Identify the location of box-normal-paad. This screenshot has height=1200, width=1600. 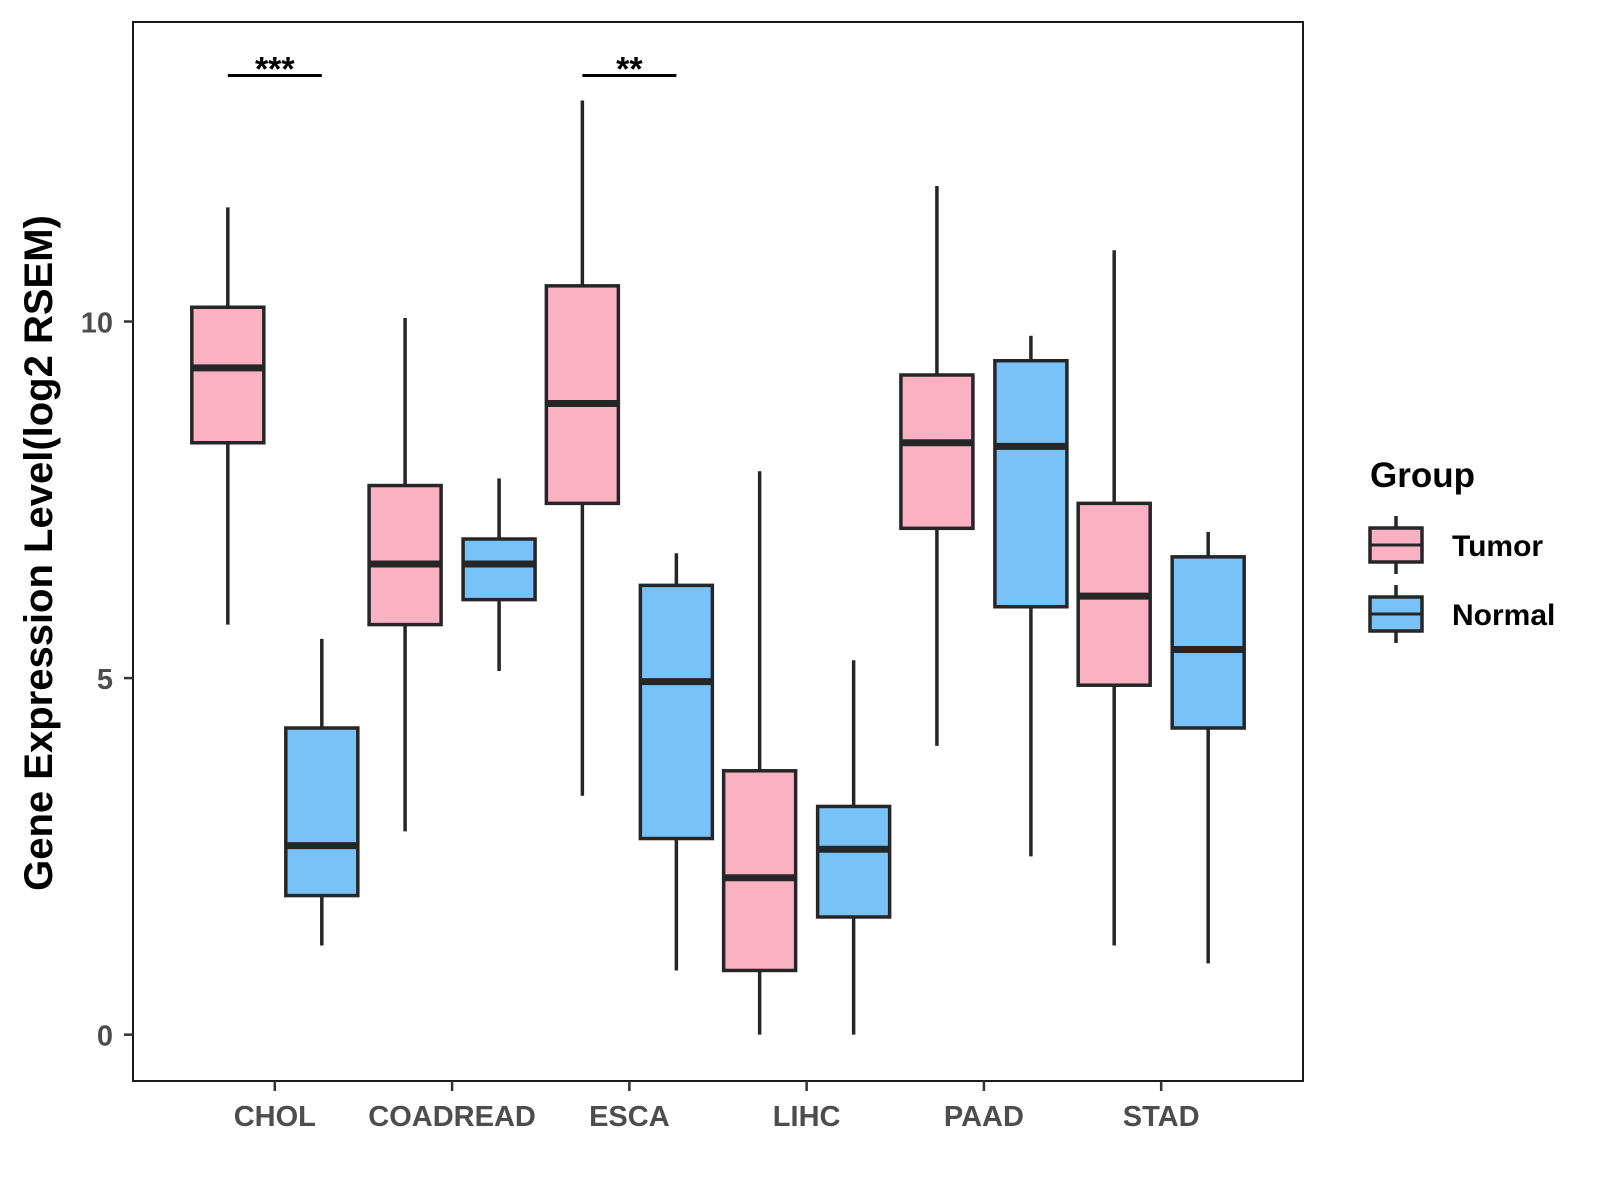
(1031, 596).